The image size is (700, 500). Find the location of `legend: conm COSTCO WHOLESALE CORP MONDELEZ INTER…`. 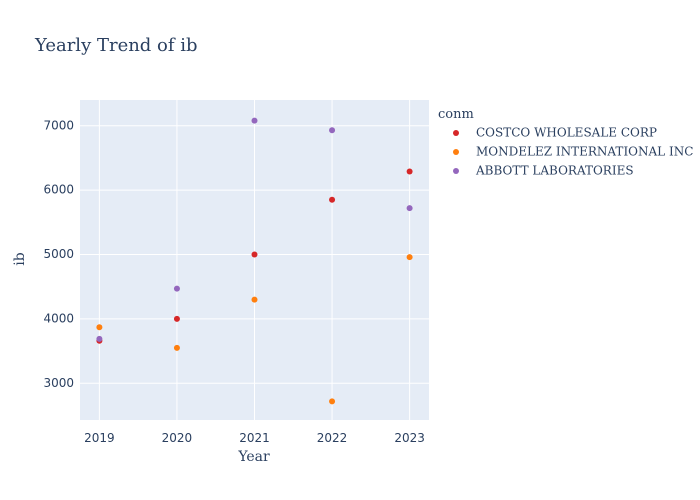

legend: conm COSTCO WHOLESALE CORP MONDELEZ INTER… is located at coordinates (565, 142).